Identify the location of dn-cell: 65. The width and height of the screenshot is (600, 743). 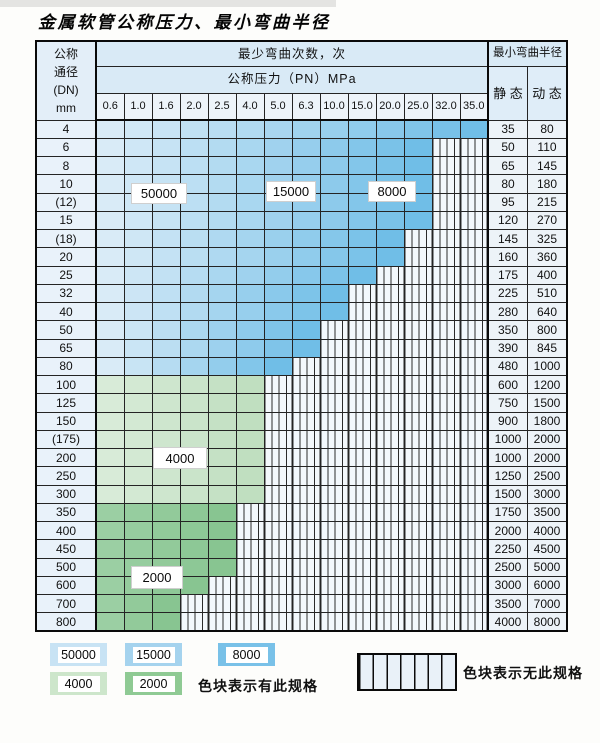
(66, 348).